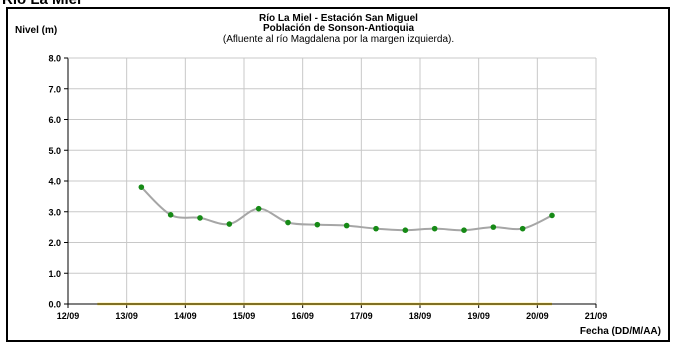 This screenshot has width=677, height=342. Describe the element at coordinates (302, 316) in the screenshot. I see `x-tick-label: 16/09` at that location.